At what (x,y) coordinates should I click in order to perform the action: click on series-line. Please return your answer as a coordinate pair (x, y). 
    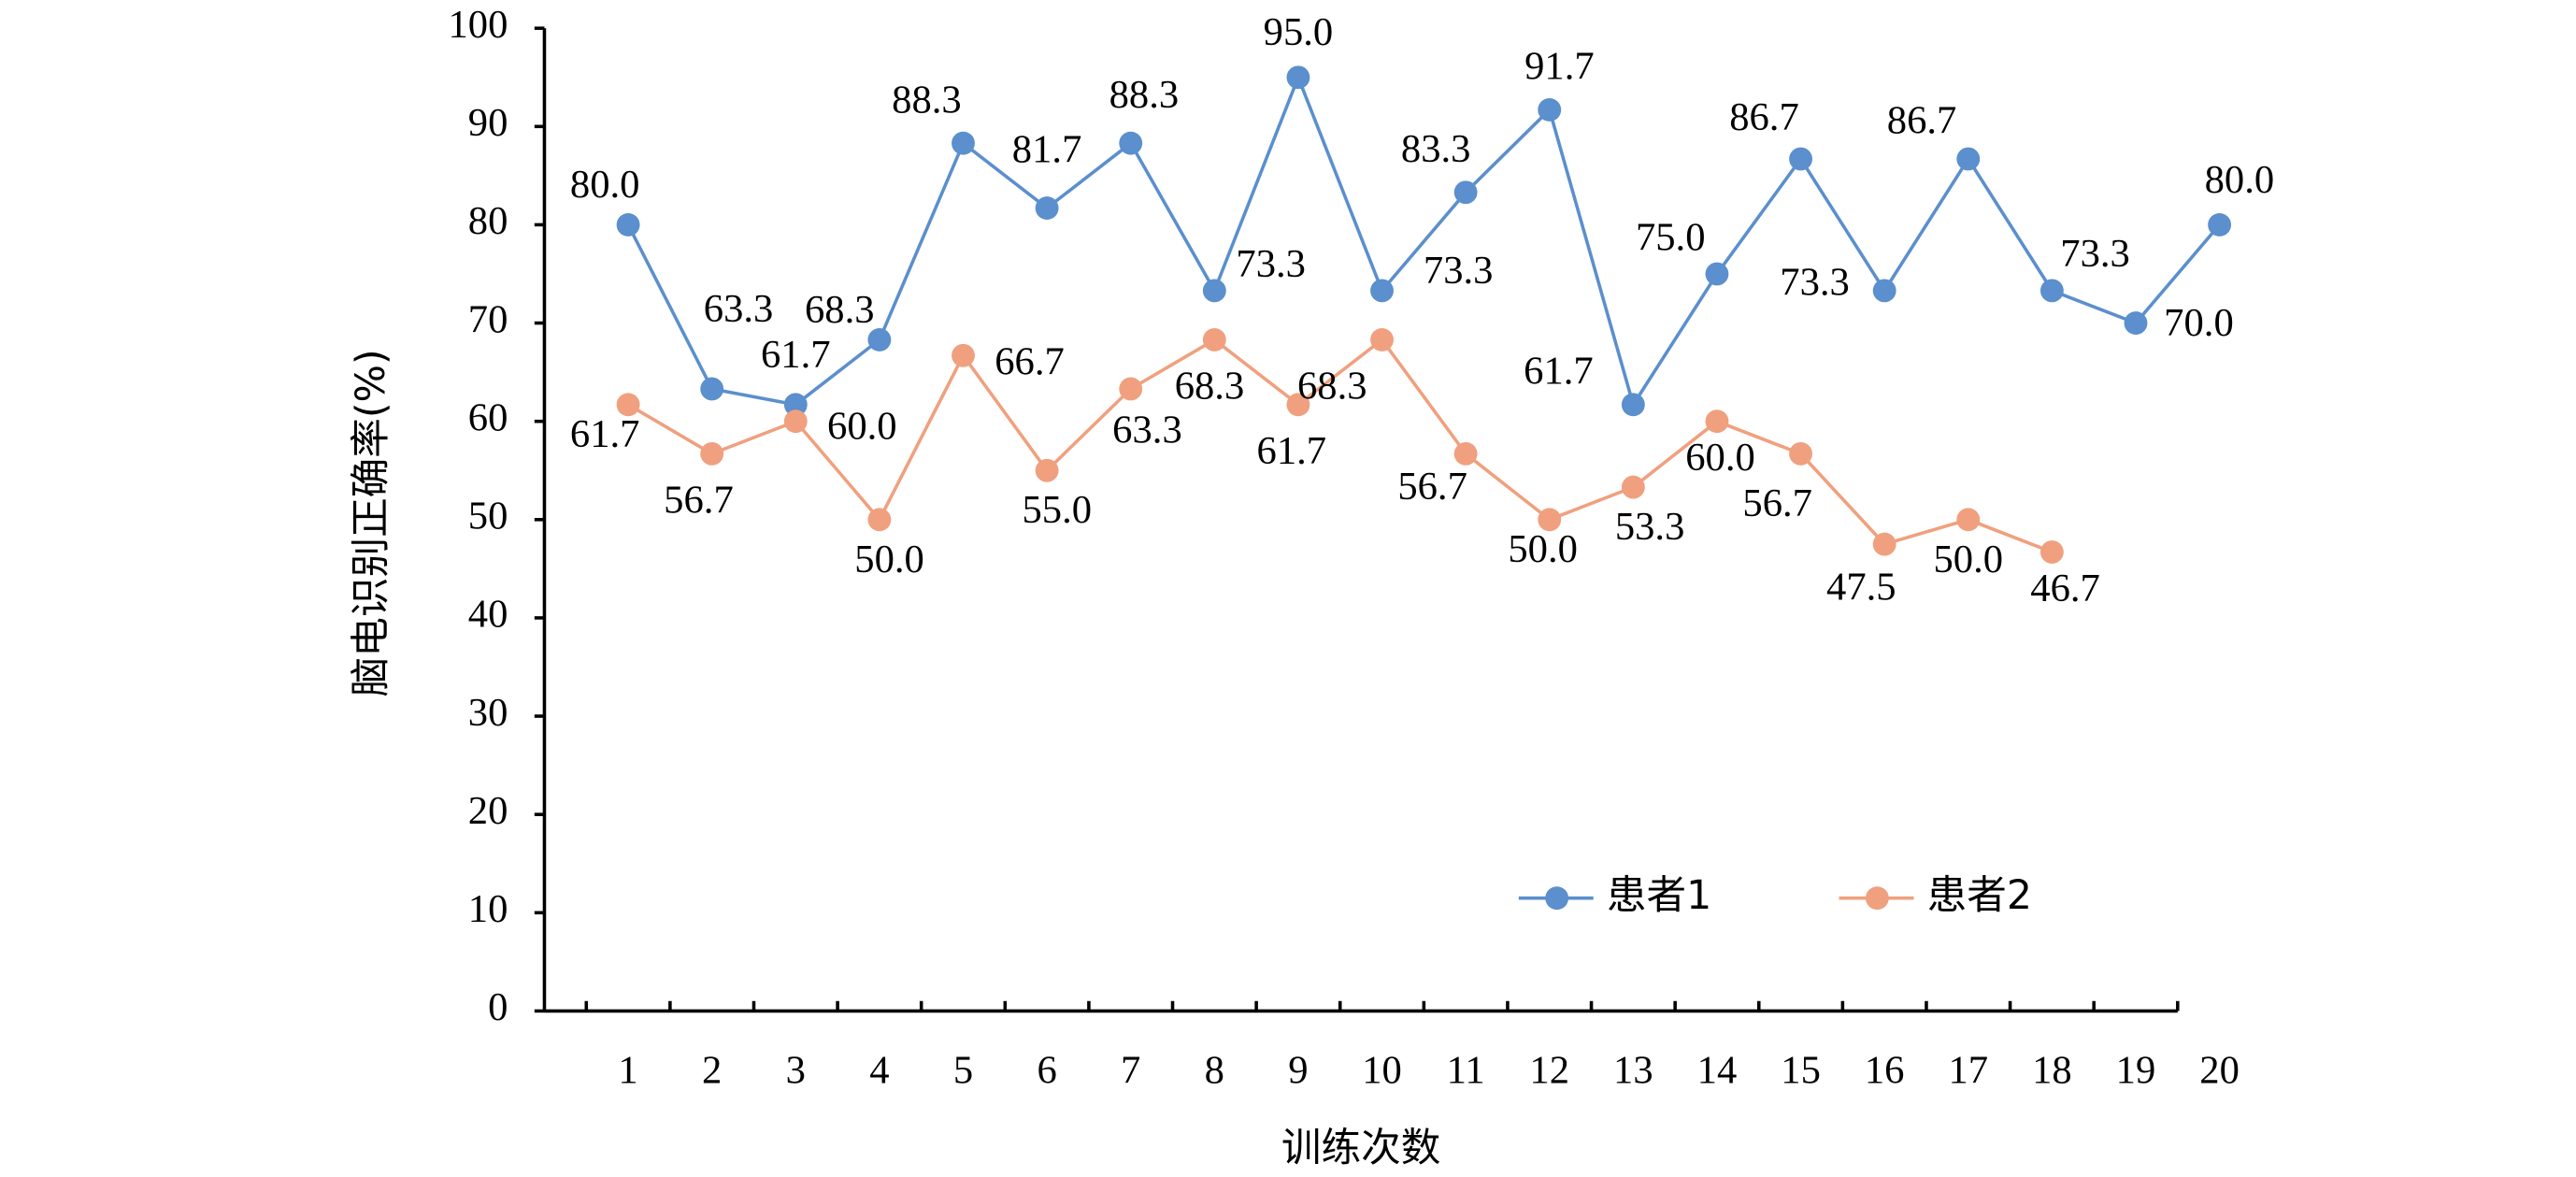
    Looking at the image, I should click on (1340, 446).